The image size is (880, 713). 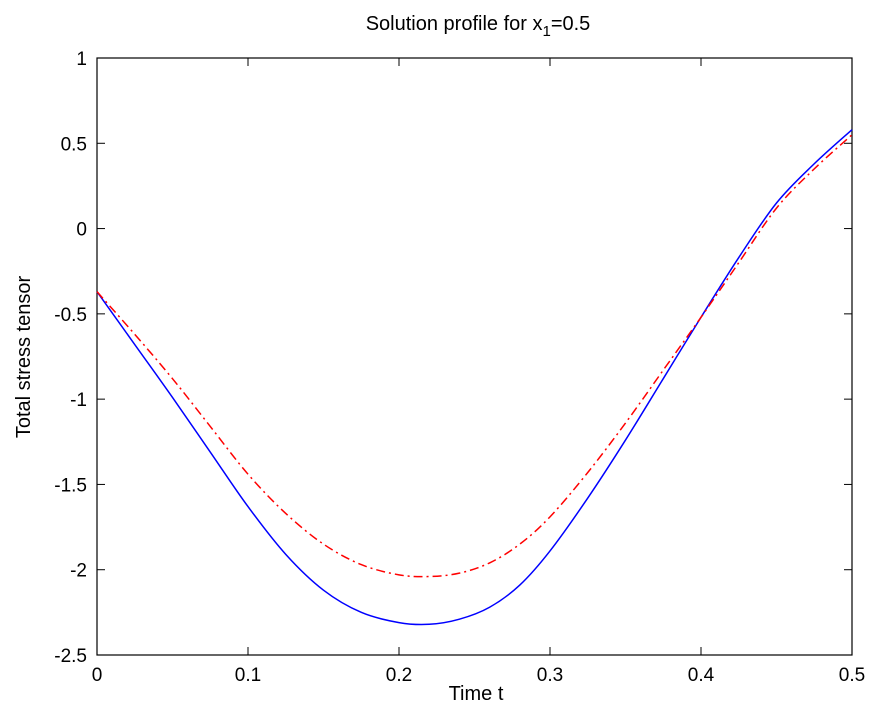 What do you see at coordinates (81, 59) in the screenshot?
I see `y-tick-label: 1` at bounding box center [81, 59].